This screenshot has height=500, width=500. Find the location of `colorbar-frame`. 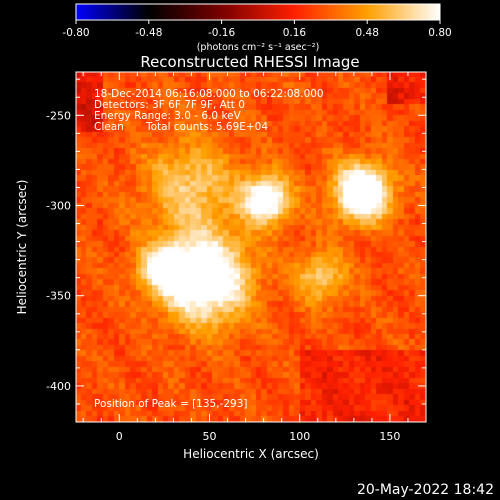

colorbar-frame is located at coordinates (258, 12).